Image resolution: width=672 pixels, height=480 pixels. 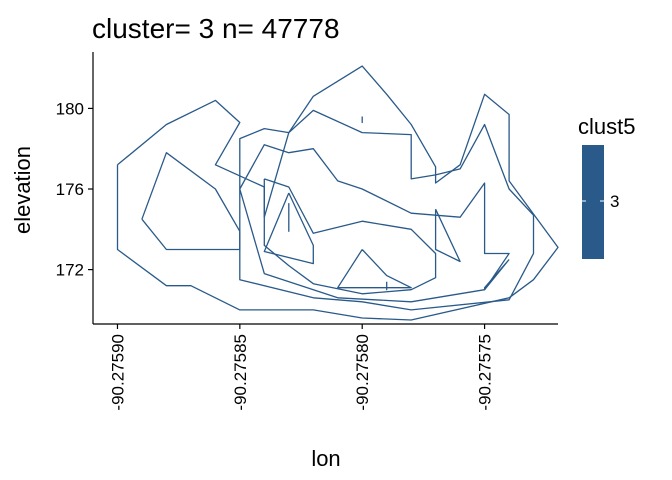 What do you see at coordinates (485, 372) in the screenshot?
I see `x-tick-label: -90.27575` at bounding box center [485, 372].